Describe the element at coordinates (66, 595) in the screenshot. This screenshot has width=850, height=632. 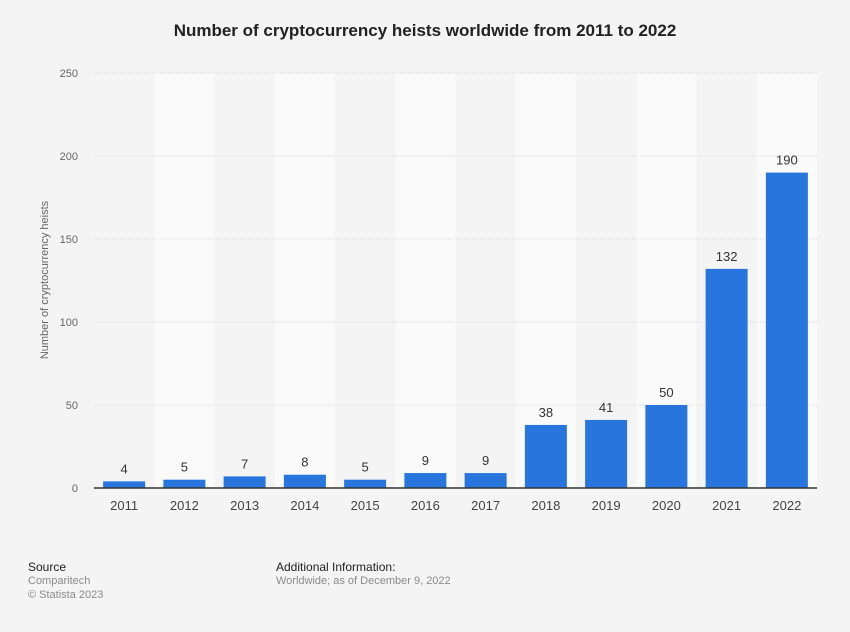
I see `copyright: © Statista 2023` at that location.